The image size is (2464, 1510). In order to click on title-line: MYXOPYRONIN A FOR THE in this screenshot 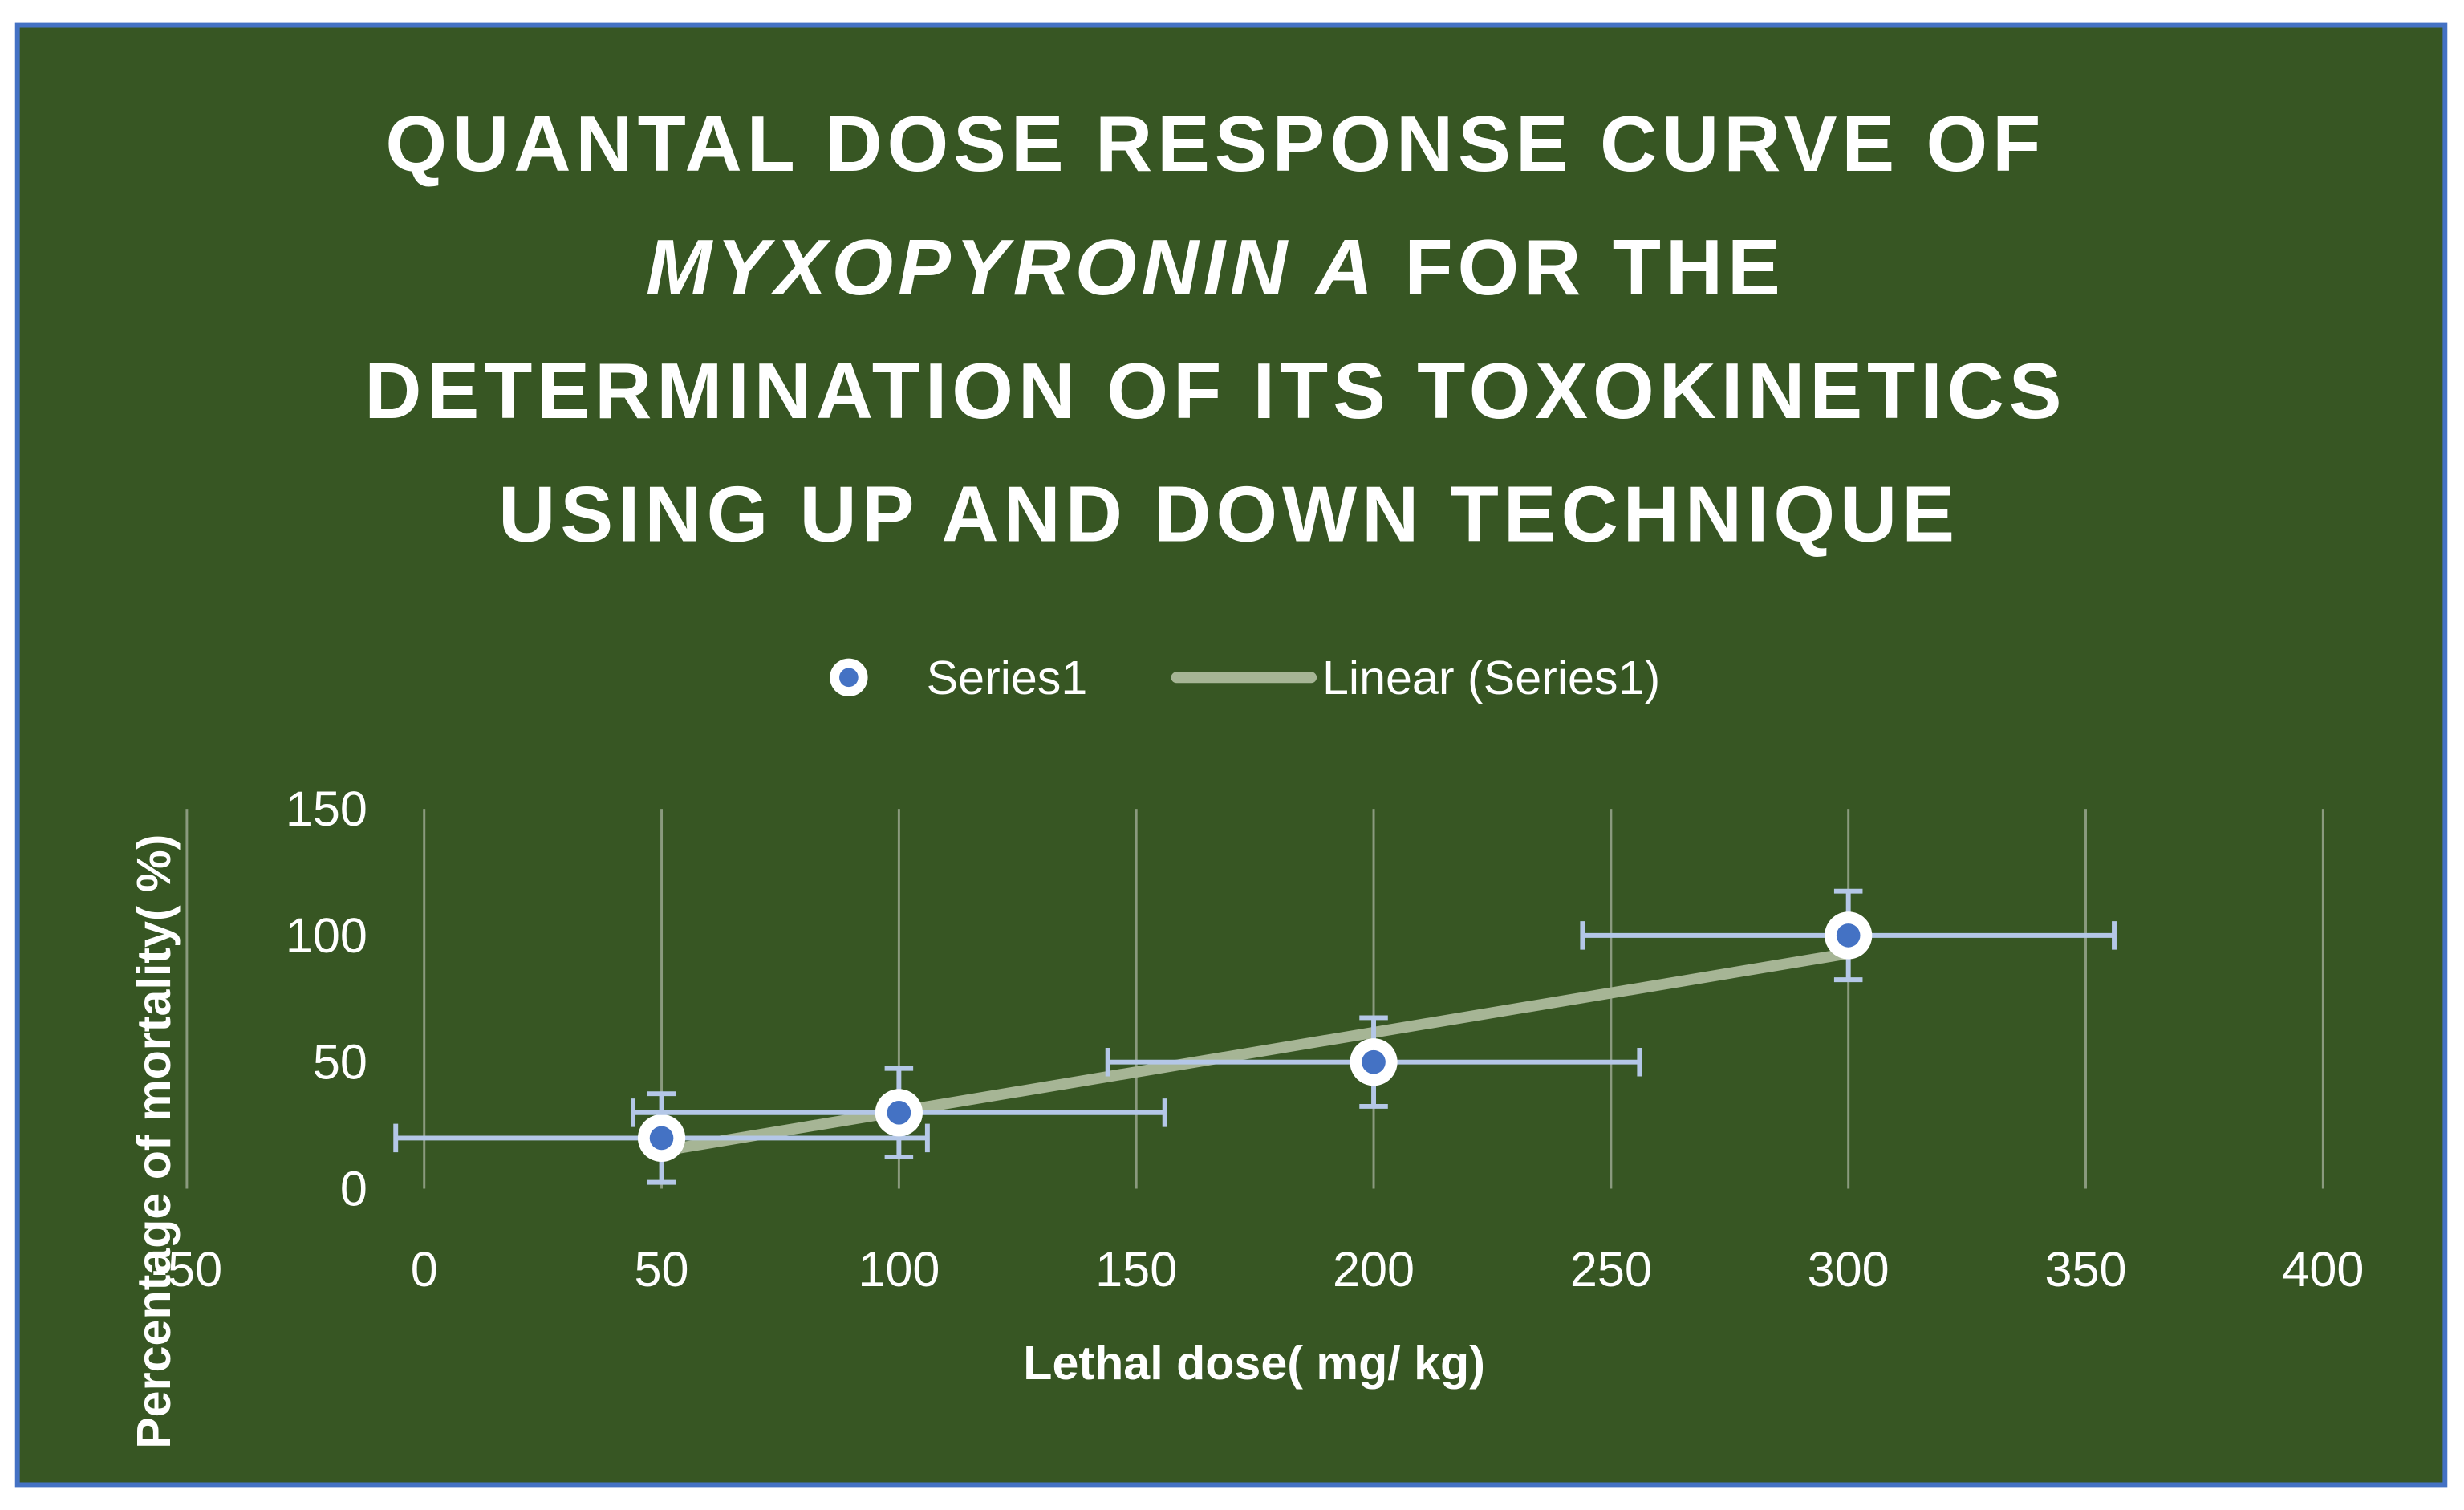, I will do `click(1215, 267)`.